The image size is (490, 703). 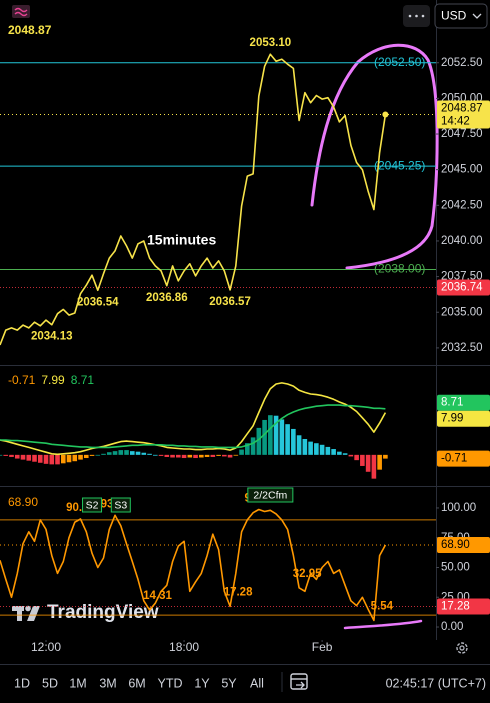 What do you see at coordinates (462, 205) in the screenshot?
I see `y-tick-label: 2042.50` at bounding box center [462, 205].